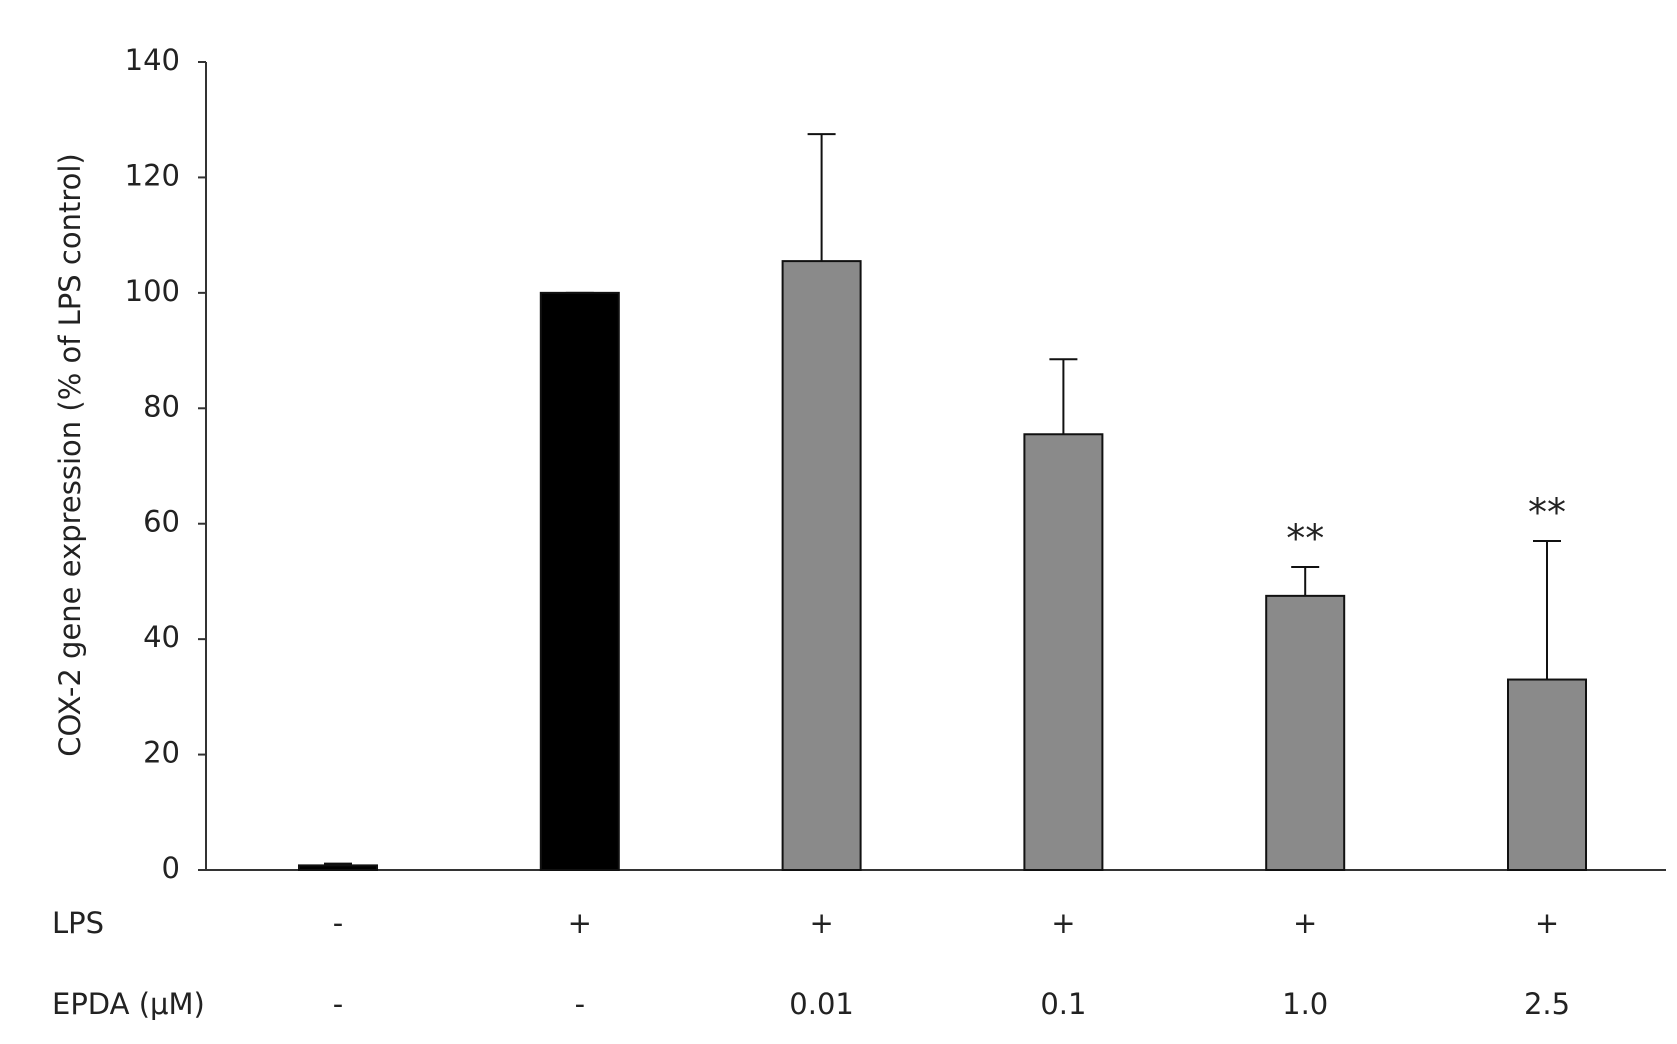 The height and width of the screenshot is (1044, 1677). Describe the element at coordinates (128, 1004) in the screenshot. I see `row-label: EPDA (μM)` at that location.